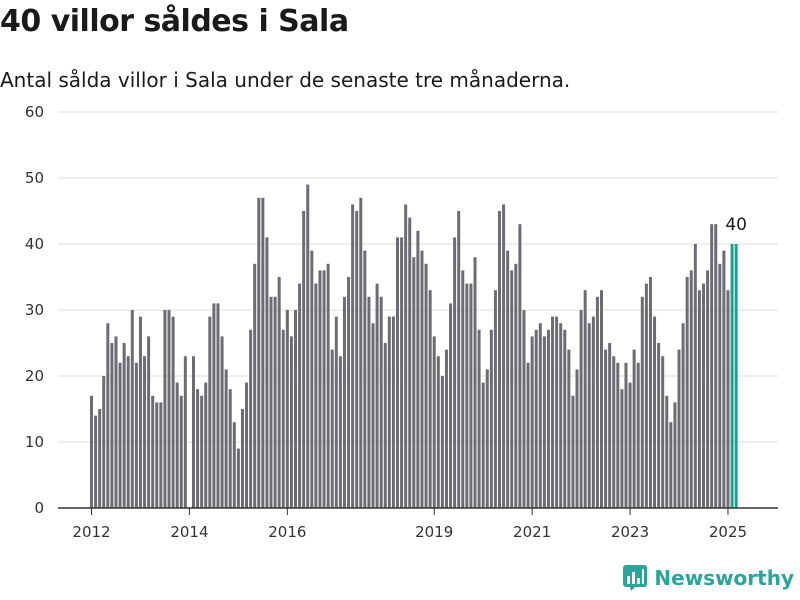 This screenshot has width=800, height=600. What do you see at coordinates (409, 524) in the screenshot?
I see `x-axis: 2012 2014 2016 2019 2021 2023 2025` at bounding box center [409, 524].